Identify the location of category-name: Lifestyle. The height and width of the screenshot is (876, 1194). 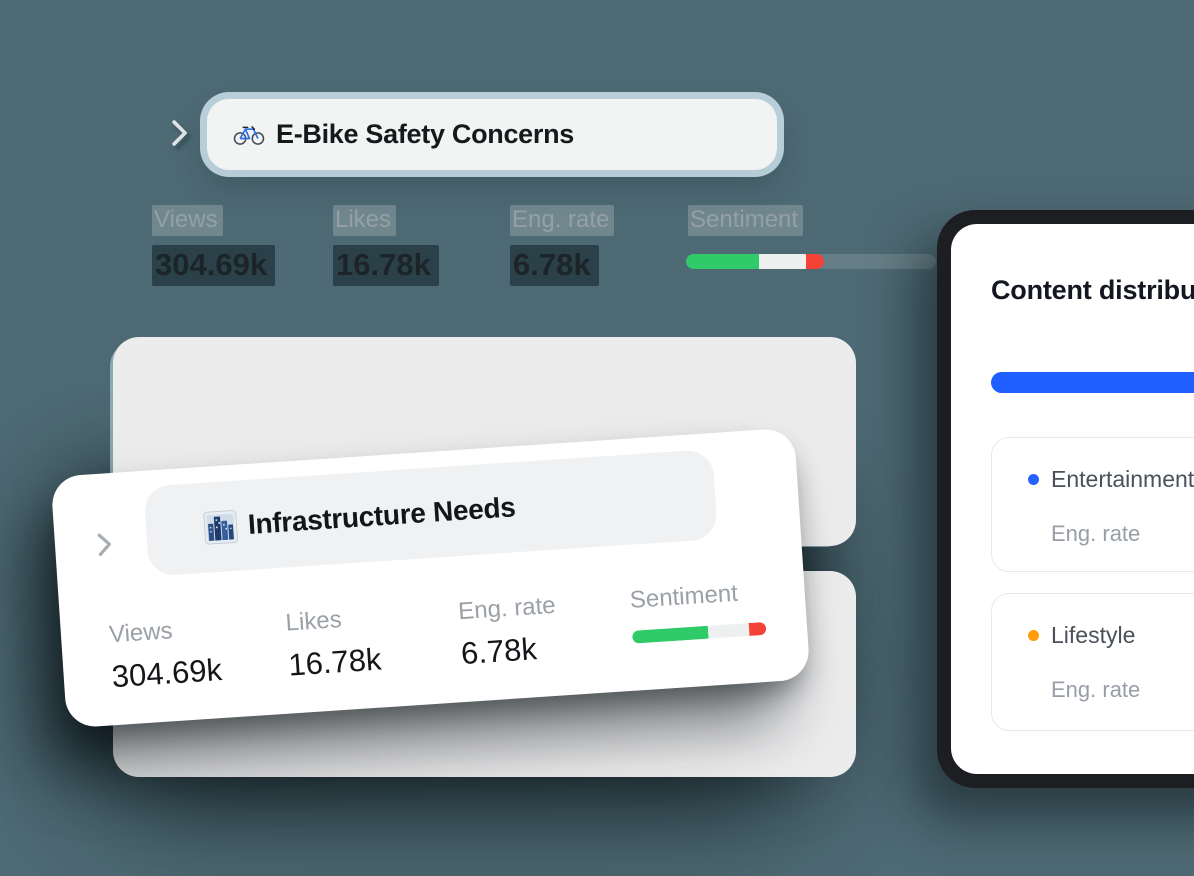
(1093, 635).